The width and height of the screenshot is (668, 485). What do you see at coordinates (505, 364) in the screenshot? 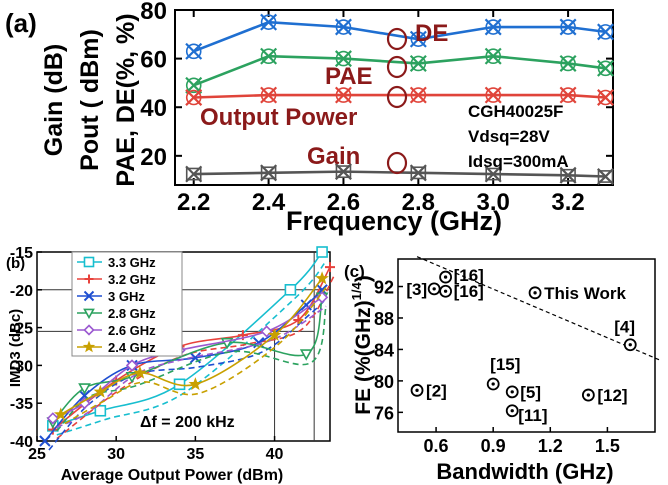
I see `data-label-c: [15]` at bounding box center [505, 364].